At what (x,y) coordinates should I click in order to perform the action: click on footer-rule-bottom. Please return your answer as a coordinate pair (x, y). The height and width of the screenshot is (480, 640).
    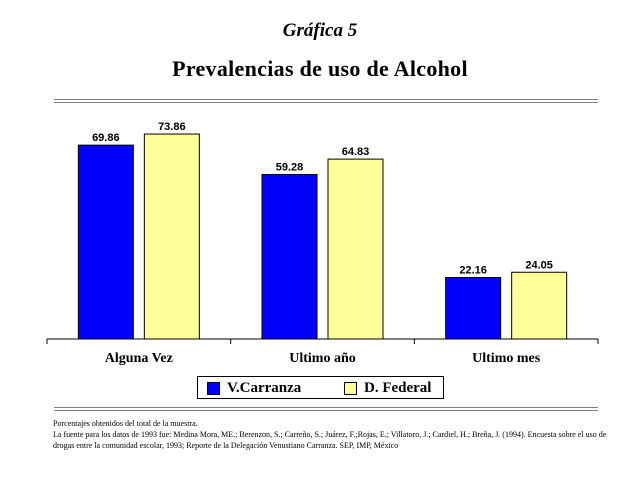
    Looking at the image, I should click on (326, 410).